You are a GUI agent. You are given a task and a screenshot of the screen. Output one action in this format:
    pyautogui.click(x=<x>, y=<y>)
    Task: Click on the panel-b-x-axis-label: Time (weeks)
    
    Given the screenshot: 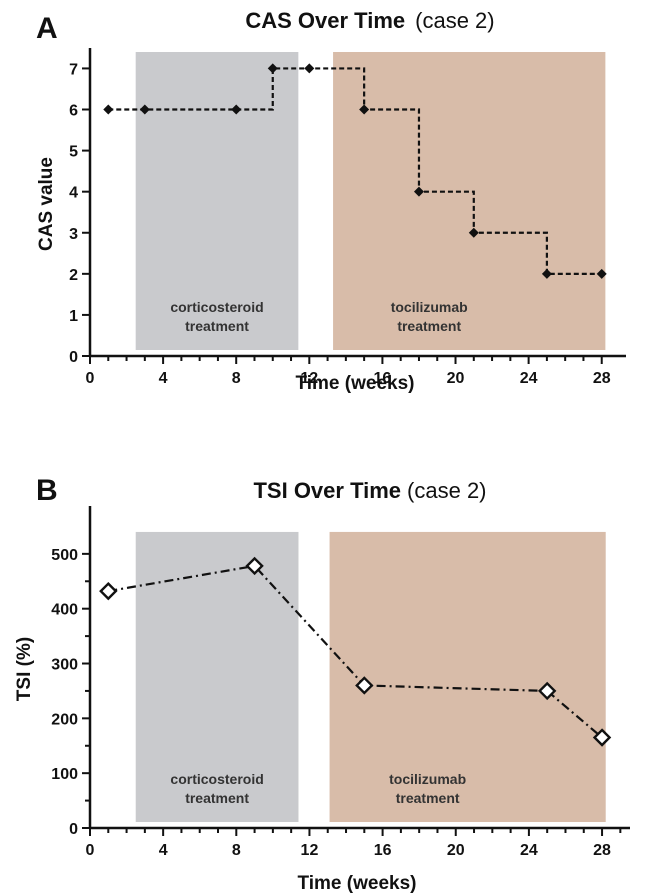 What is the action you would take?
    pyautogui.click(x=357, y=883)
    